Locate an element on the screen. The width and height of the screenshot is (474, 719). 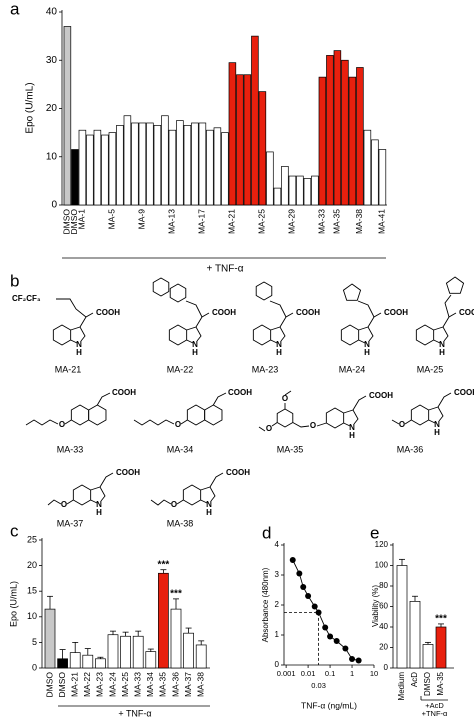
compound-label: MA-21 is located at coordinates (68, 369).